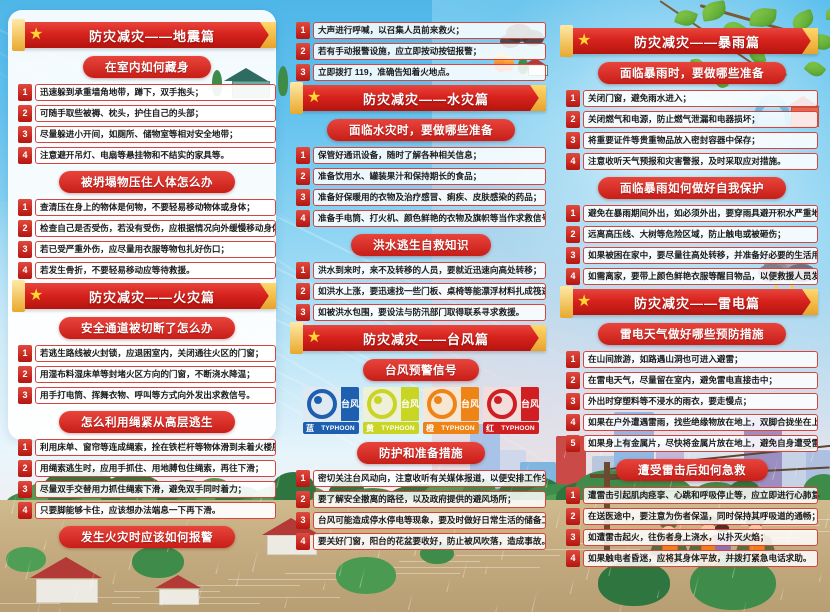  I want to click on list-item: 1 迅速躲到承重墙角地带，蹲下，双手抱头；, so click(147, 92).